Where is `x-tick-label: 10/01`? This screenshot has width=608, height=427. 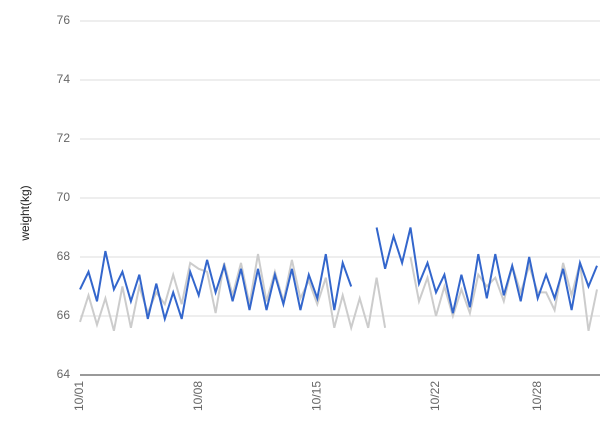 x-tick-label: 10/01 is located at coordinates (79, 396).